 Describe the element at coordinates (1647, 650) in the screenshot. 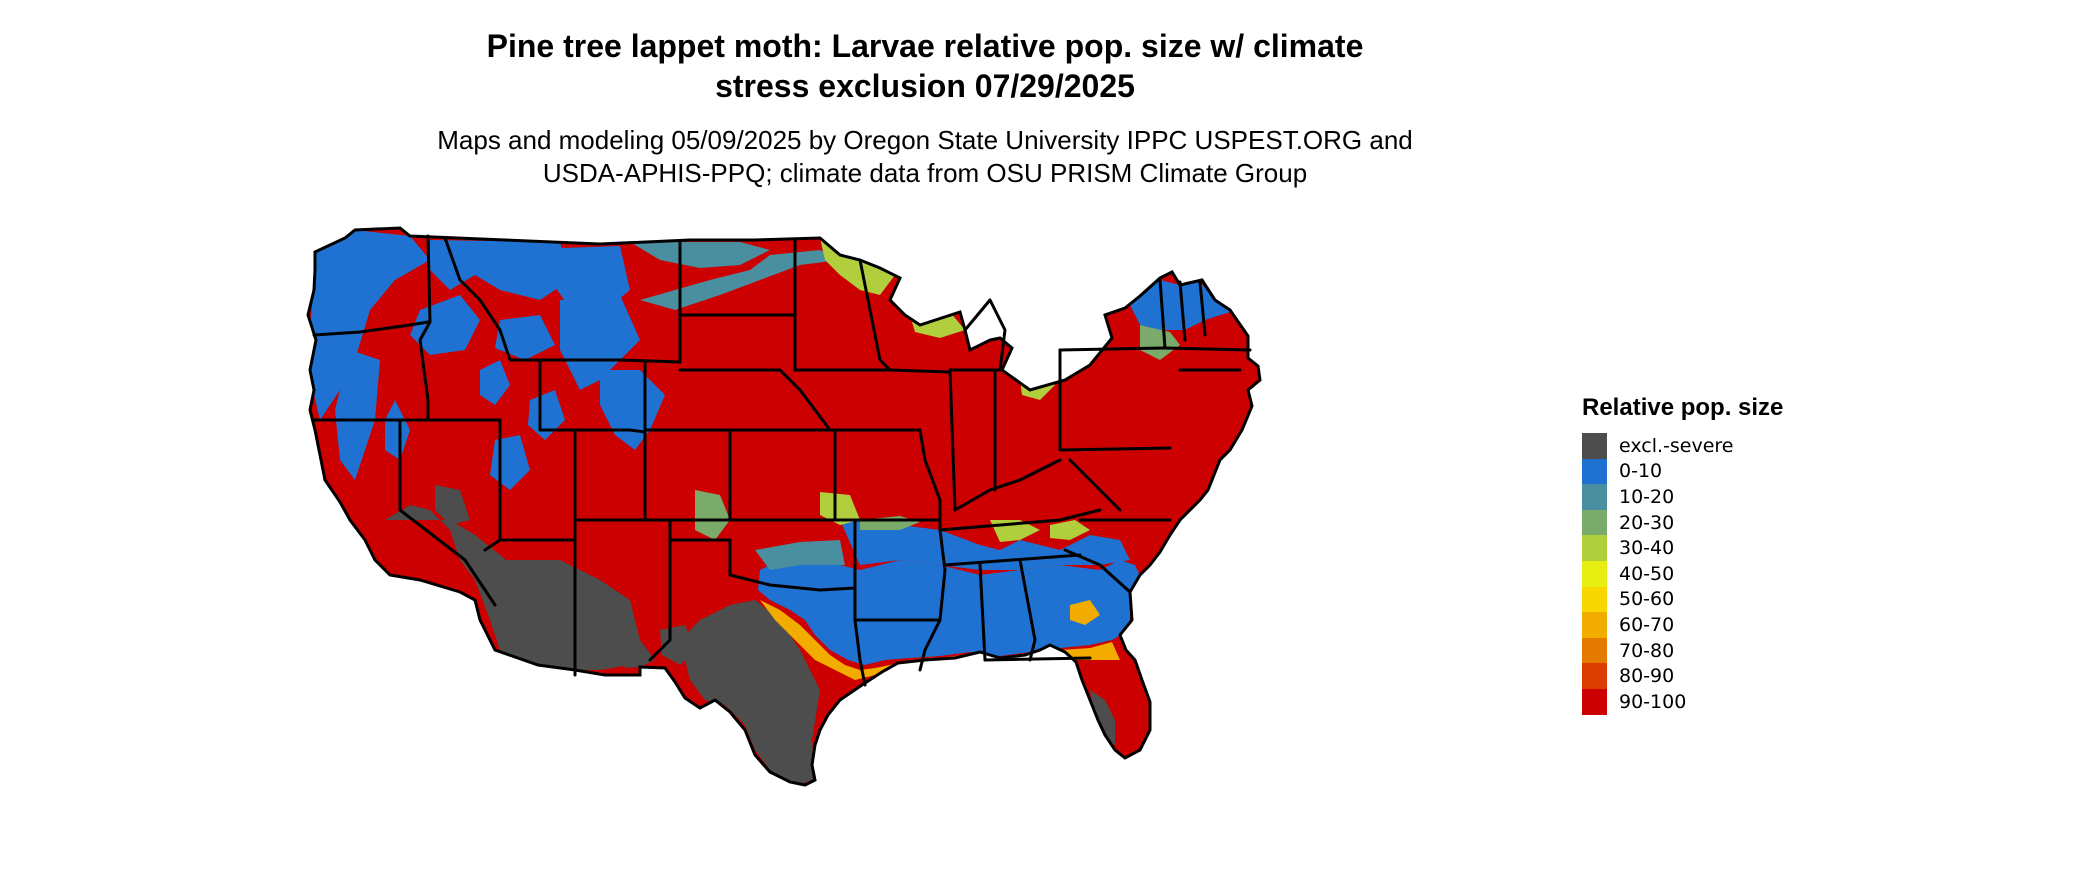

I see `legend-label: 70-80` at that location.